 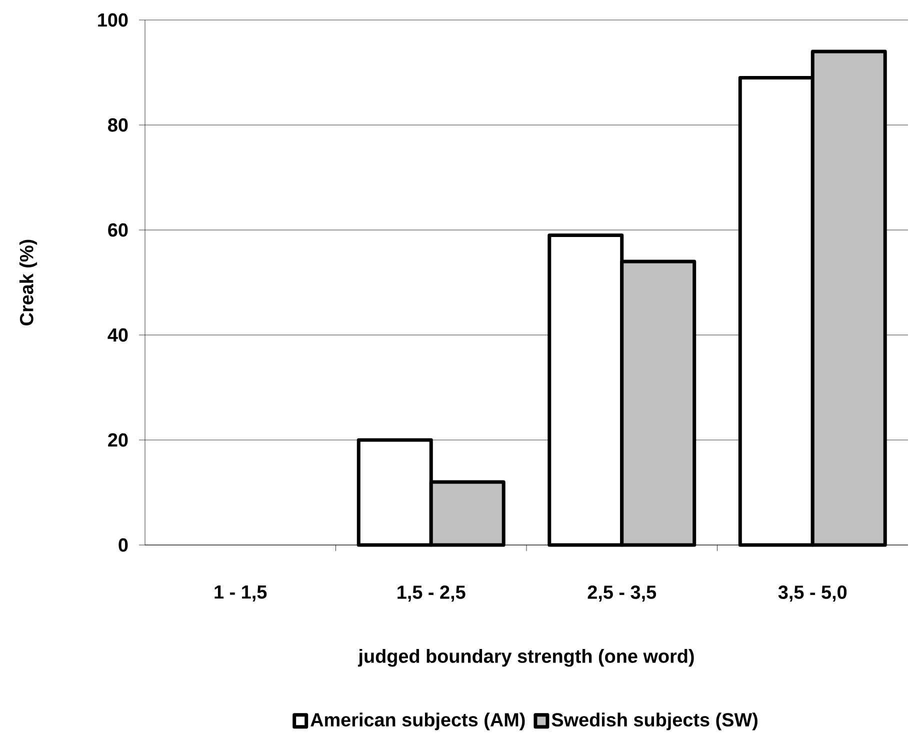 I want to click on x-tick-label: 2,5 - 3,5, so click(x=622, y=594).